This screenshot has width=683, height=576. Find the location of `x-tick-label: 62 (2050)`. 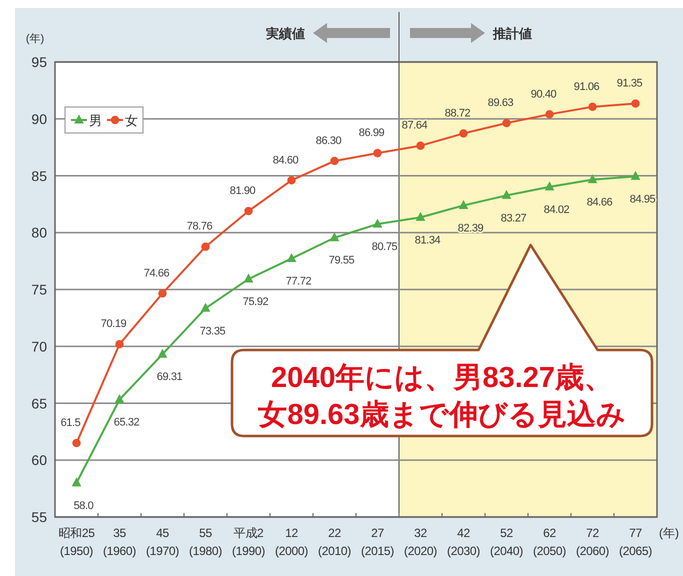

x-tick-label: 62 (2050) is located at coordinates (549, 542).